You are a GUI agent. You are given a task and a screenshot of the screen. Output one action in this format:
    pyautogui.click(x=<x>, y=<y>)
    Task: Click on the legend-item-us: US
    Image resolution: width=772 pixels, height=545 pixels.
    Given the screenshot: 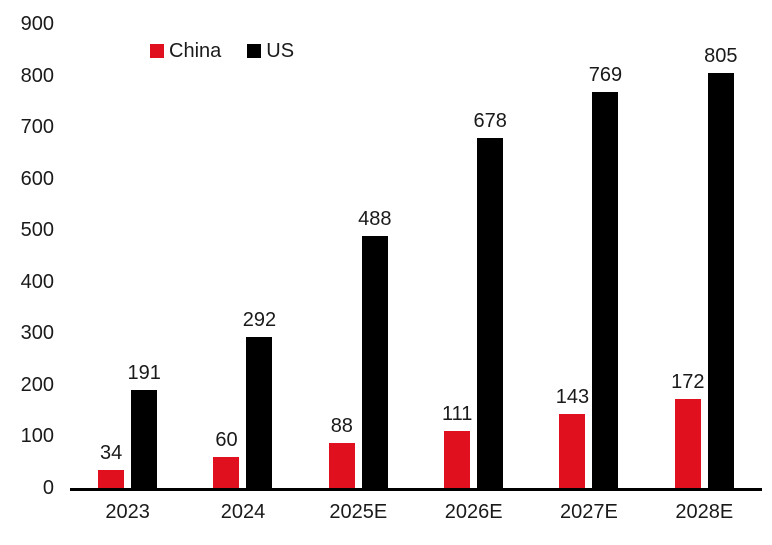 What is the action you would take?
    pyautogui.click(x=270, y=51)
    